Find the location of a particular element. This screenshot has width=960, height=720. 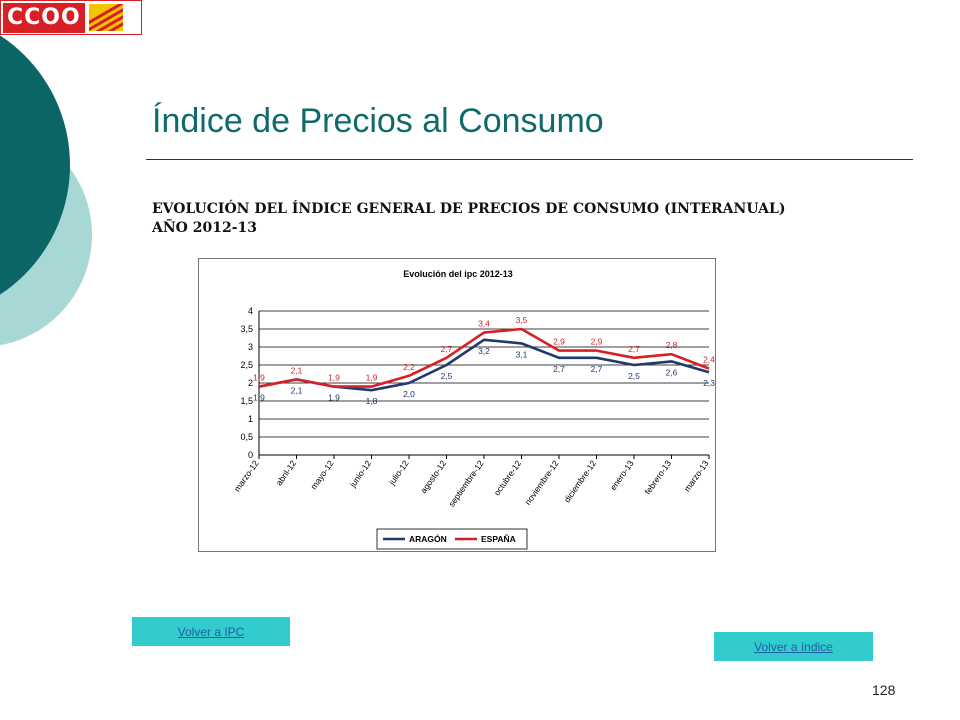

x-tick-label: febrero-13 is located at coordinates (657, 477).